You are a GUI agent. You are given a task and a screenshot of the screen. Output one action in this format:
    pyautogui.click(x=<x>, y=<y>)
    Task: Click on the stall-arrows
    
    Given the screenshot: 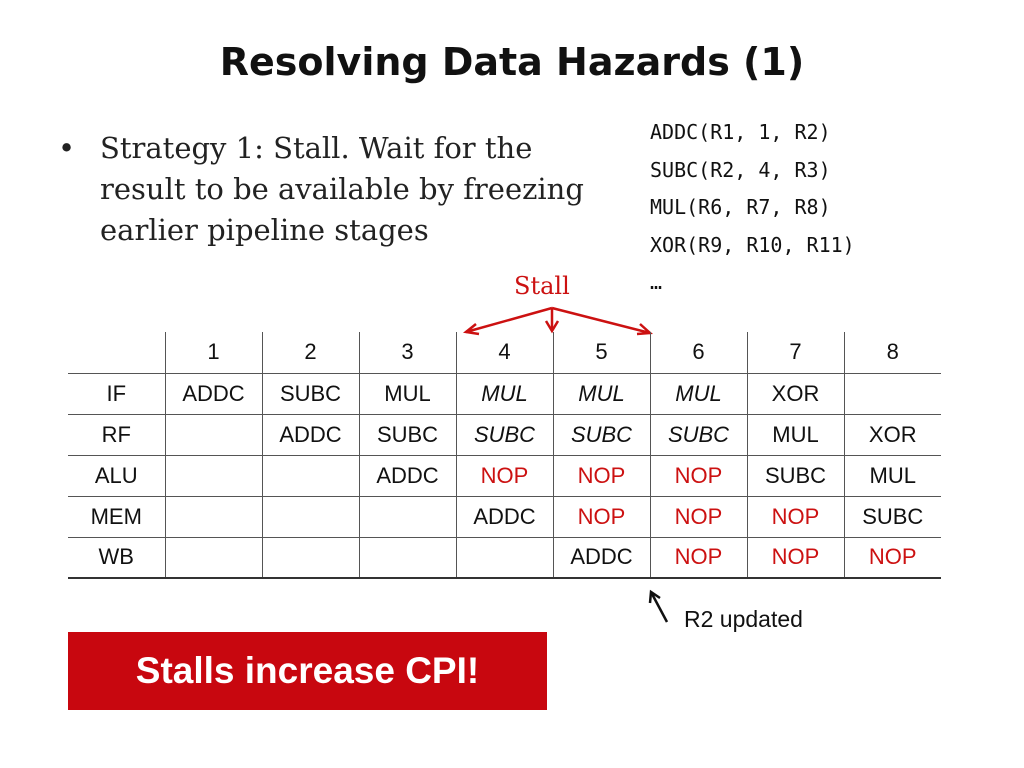 What is the action you would take?
    pyautogui.click(x=558, y=321)
    